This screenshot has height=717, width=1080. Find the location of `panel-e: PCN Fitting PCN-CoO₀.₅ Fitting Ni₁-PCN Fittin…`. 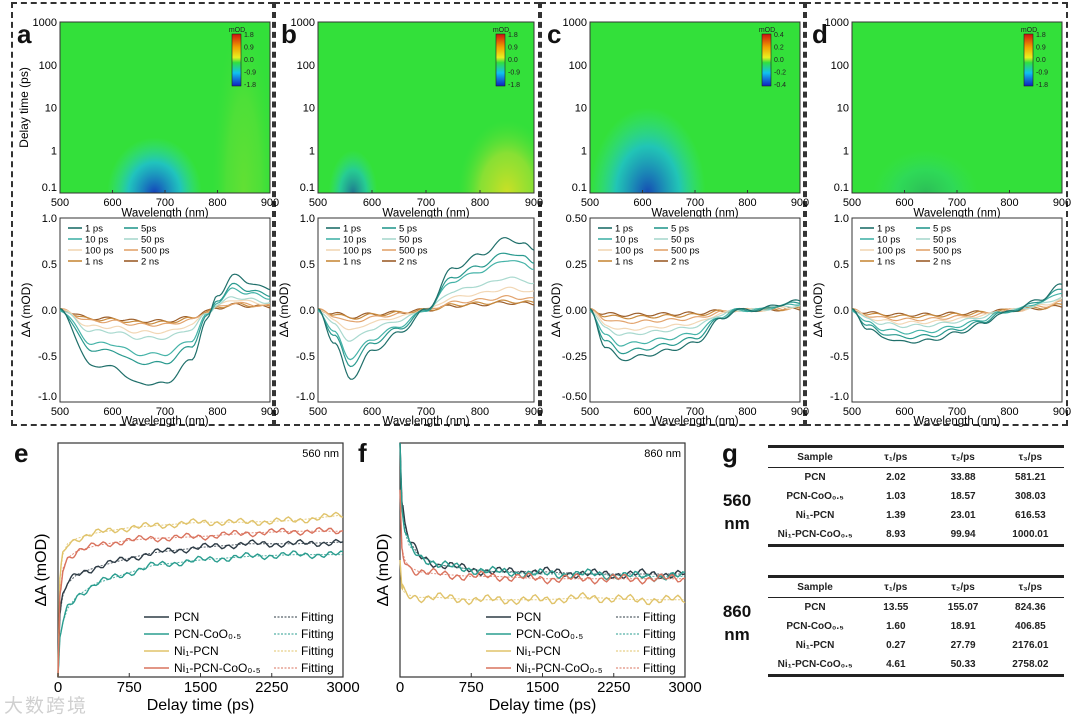

panel-e: PCN Fitting PCN-CoO₀.₅ Fitting Ni₁-PCN Fittin… is located at coordinates (196, 578).